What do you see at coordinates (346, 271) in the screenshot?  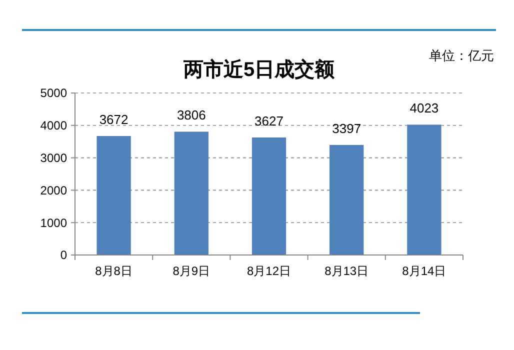 I see `x-tick-label: 8月13日` at bounding box center [346, 271].